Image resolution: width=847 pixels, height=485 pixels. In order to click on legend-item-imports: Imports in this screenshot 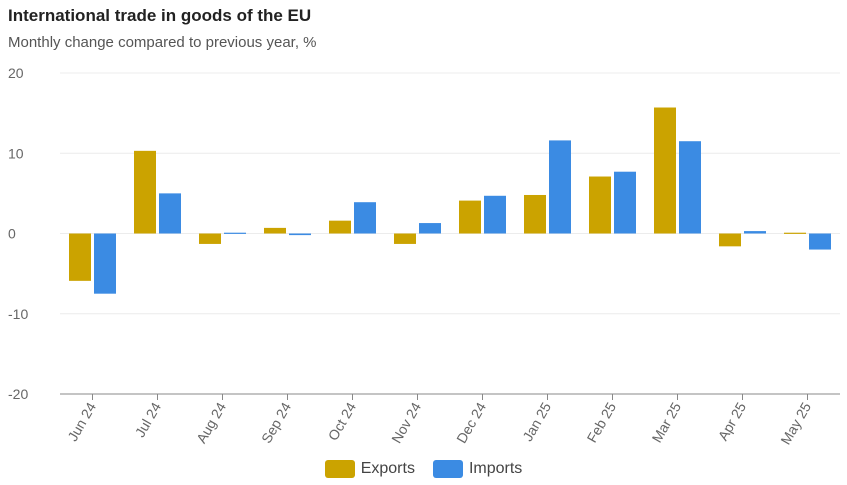, I will do `click(477, 469)`.